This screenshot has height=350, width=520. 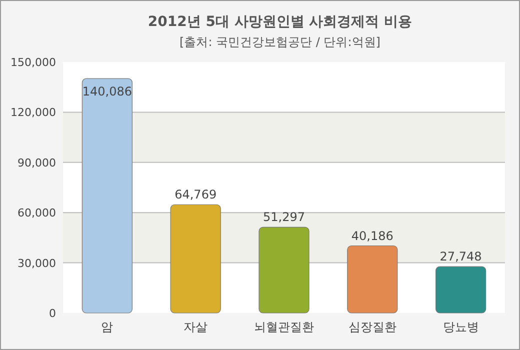 What do you see at coordinates (280, 42) in the screenshot?
I see `chart-subtitle: [출처: 국민건강보험공단 / 단위:억원]` at bounding box center [280, 42].